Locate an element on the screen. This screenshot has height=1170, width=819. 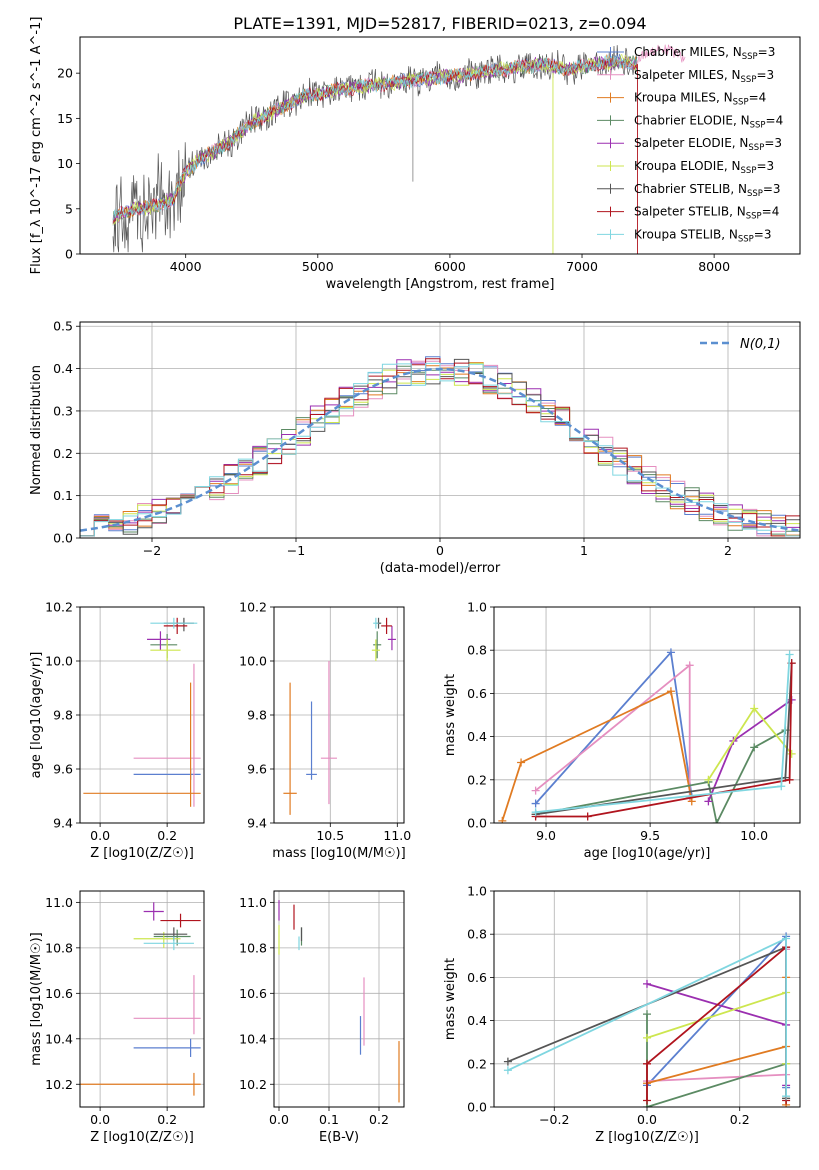
y-tick-label: 10.6 is located at coordinates (59, 993).